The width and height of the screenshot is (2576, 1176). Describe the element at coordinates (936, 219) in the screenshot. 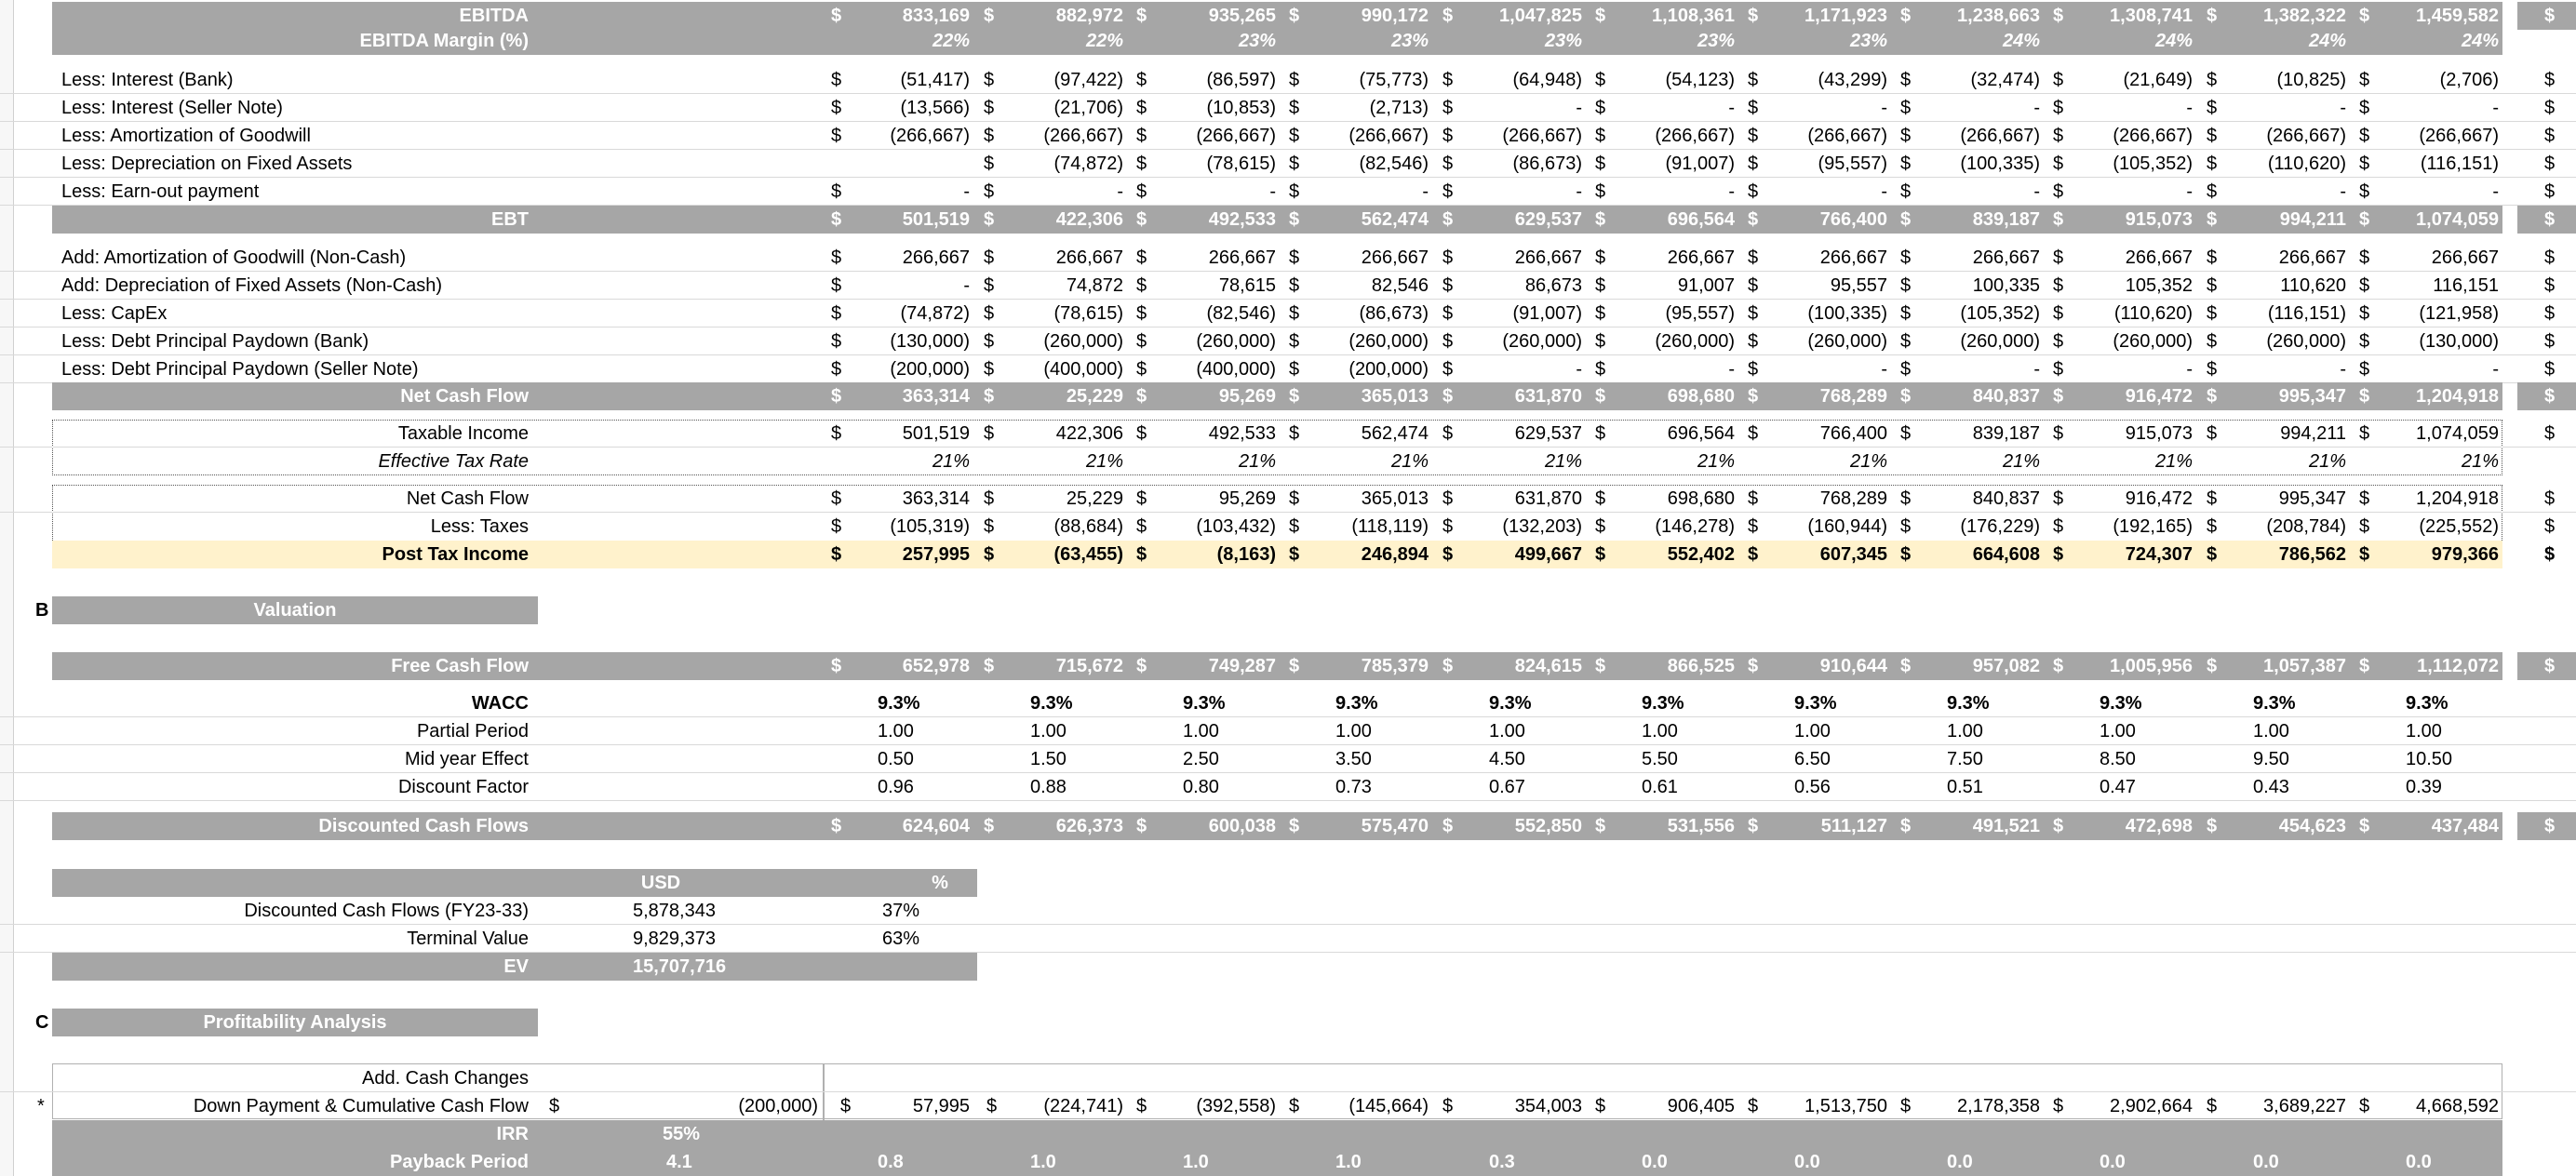

I see `value-cell: 501,519` at that location.